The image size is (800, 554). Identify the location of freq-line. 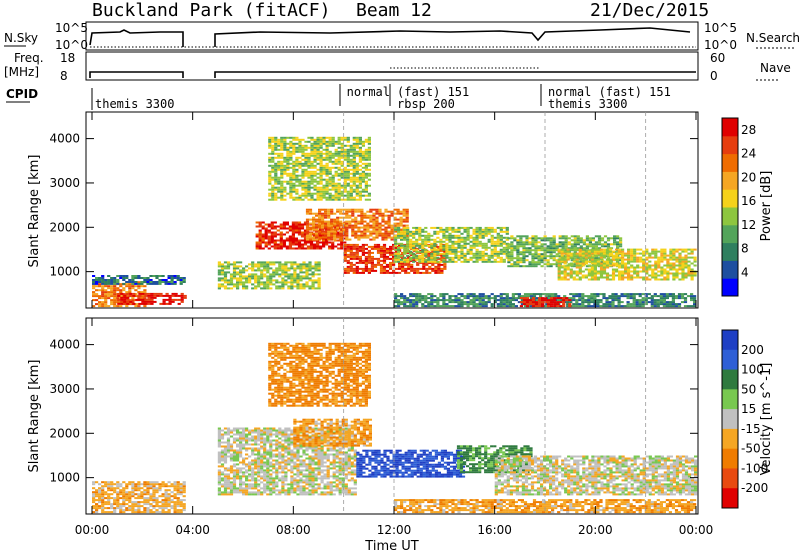
(392, 74).